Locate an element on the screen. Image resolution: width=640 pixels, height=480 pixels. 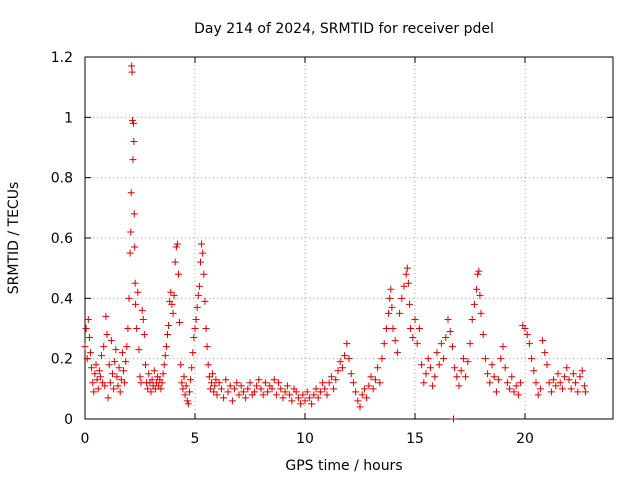
y-tick-label: 0.4 is located at coordinates (62, 299).